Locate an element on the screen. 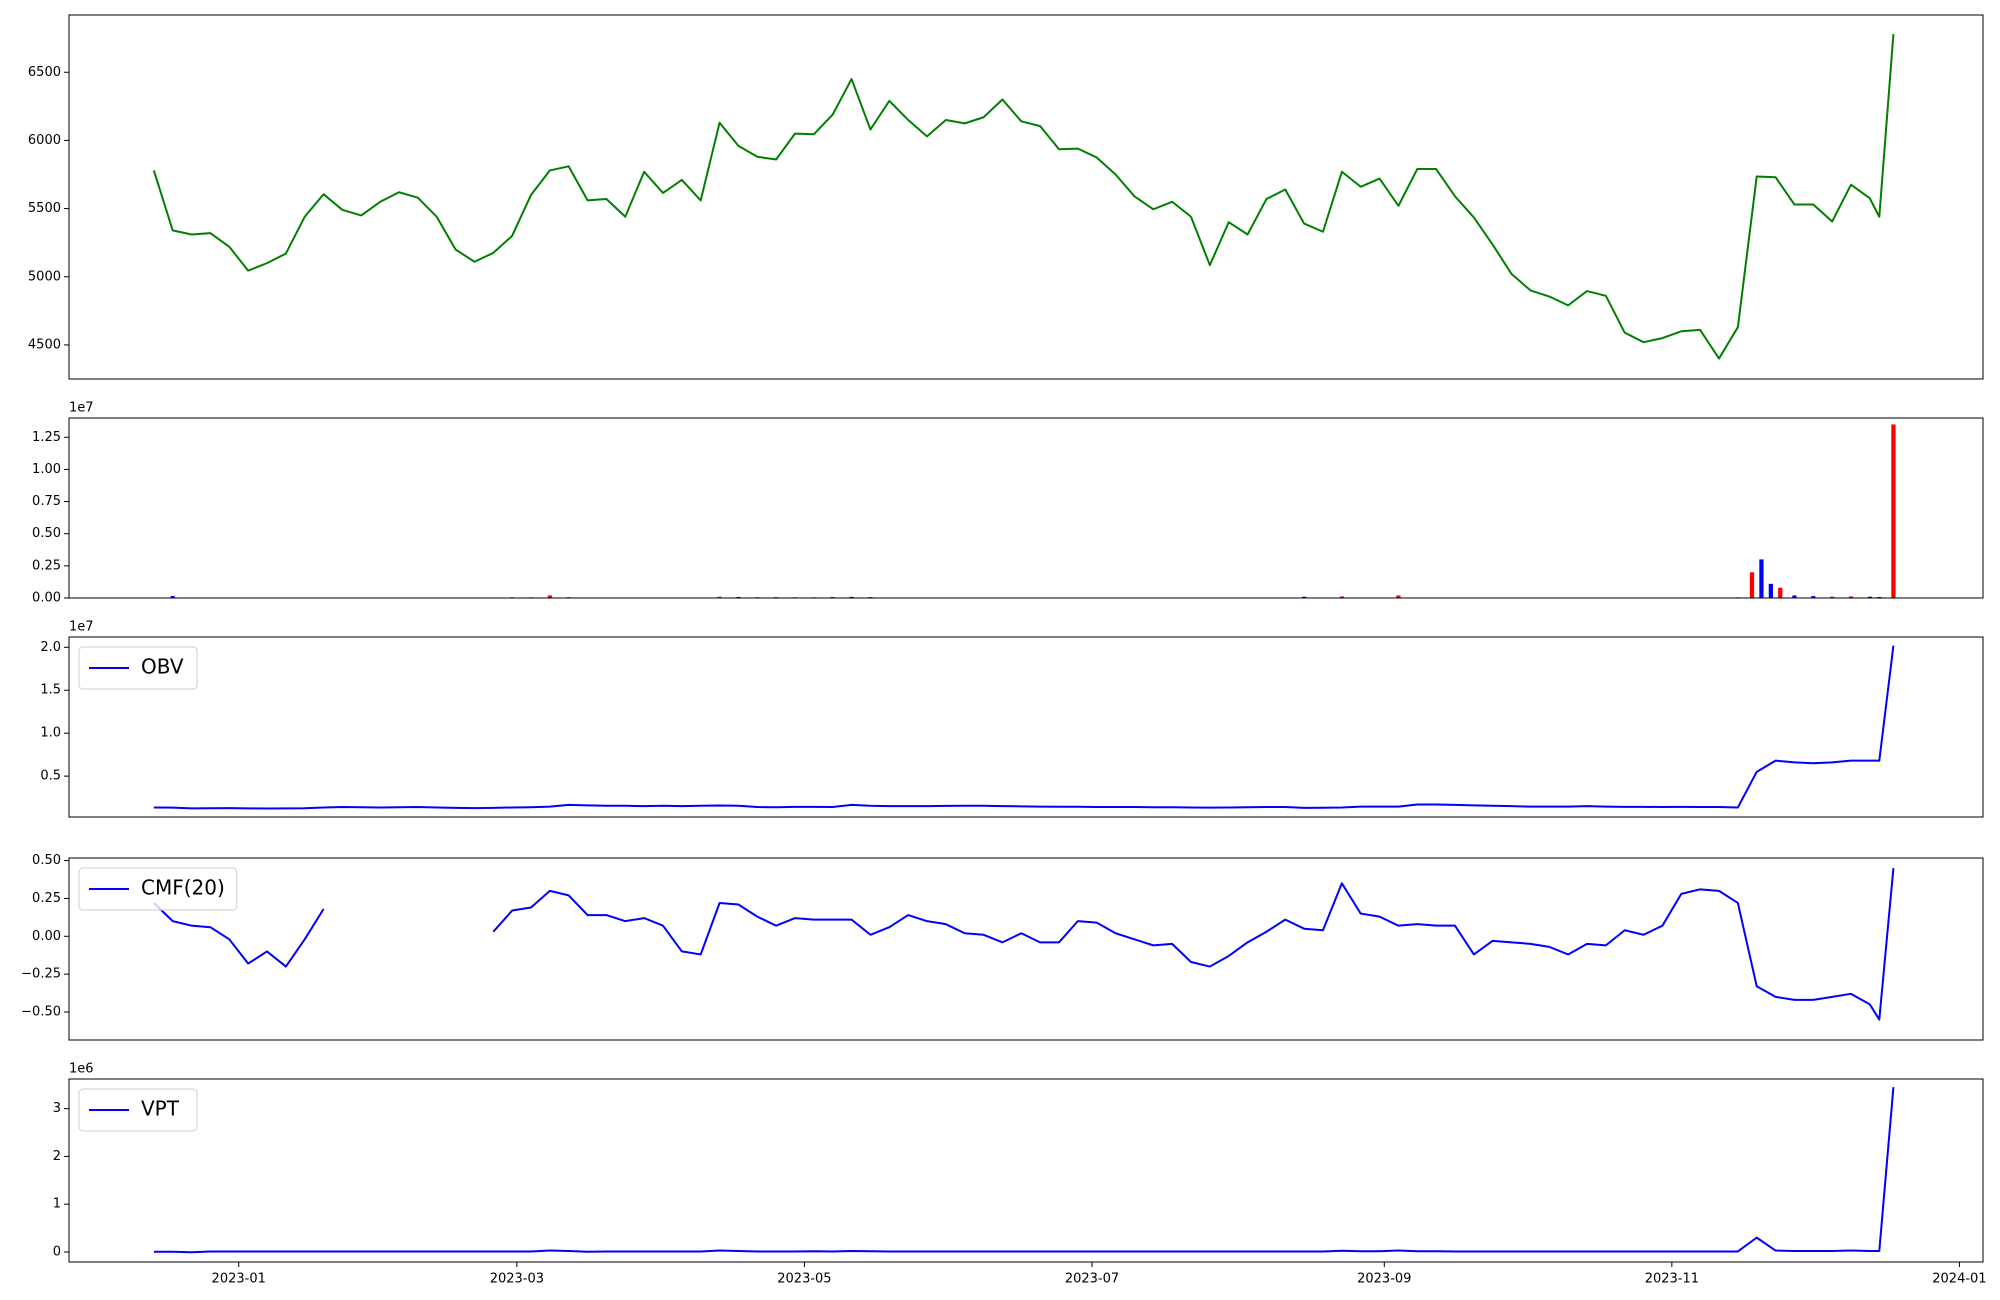  y-tick-label: −0.50 is located at coordinates (41, 1011).